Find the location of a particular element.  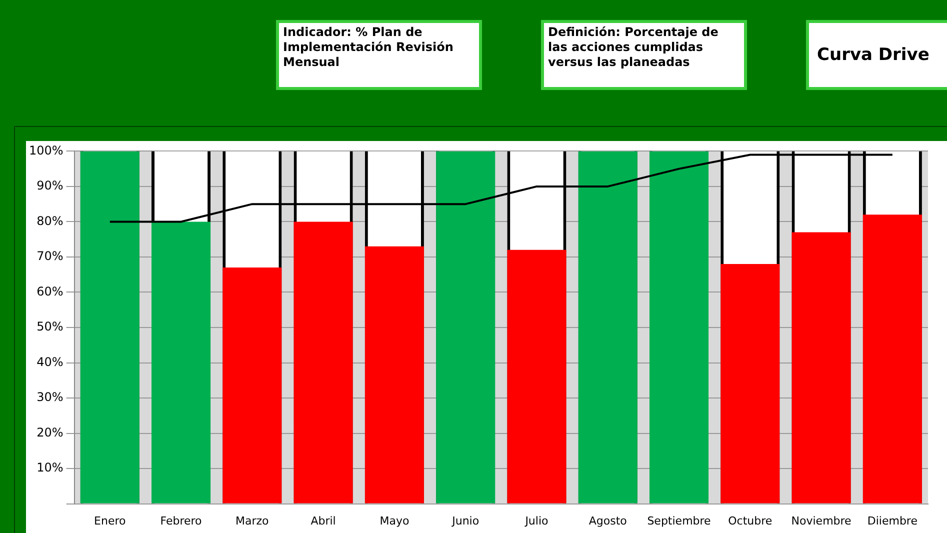

x-tick-label: Enero is located at coordinates (110, 521).